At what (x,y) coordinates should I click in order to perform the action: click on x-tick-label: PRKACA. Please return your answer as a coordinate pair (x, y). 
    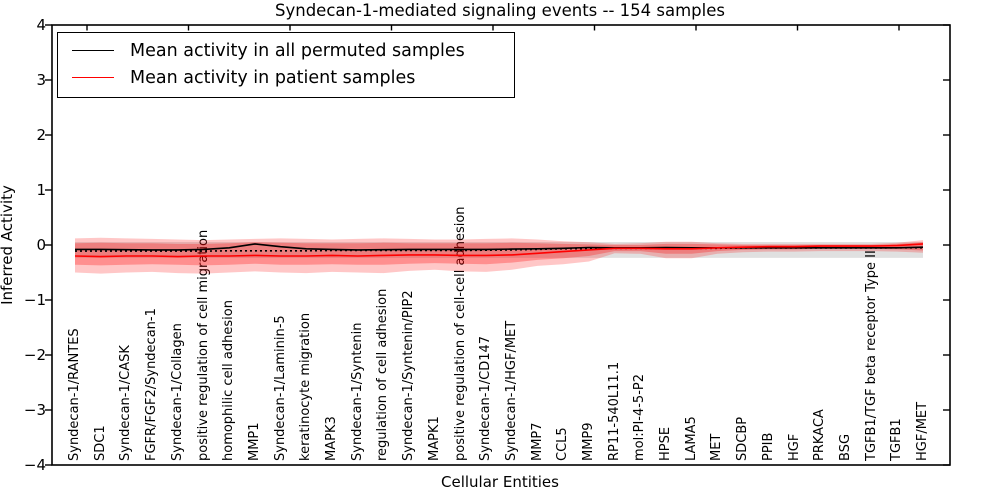
    Looking at the image, I should click on (820, 435).